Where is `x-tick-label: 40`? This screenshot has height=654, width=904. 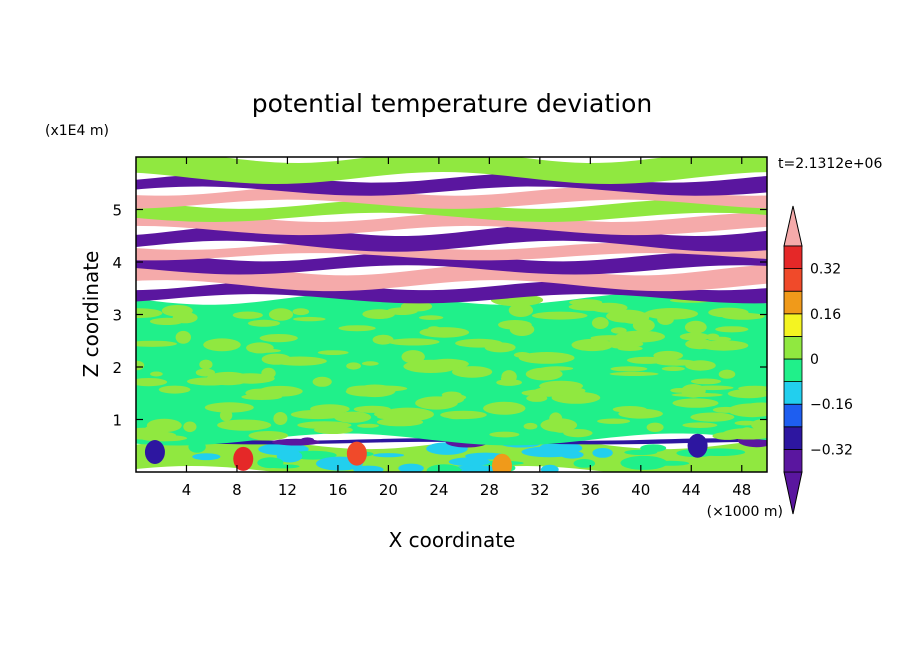 x-tick-label: 40 is located at coordinates (640, 490).